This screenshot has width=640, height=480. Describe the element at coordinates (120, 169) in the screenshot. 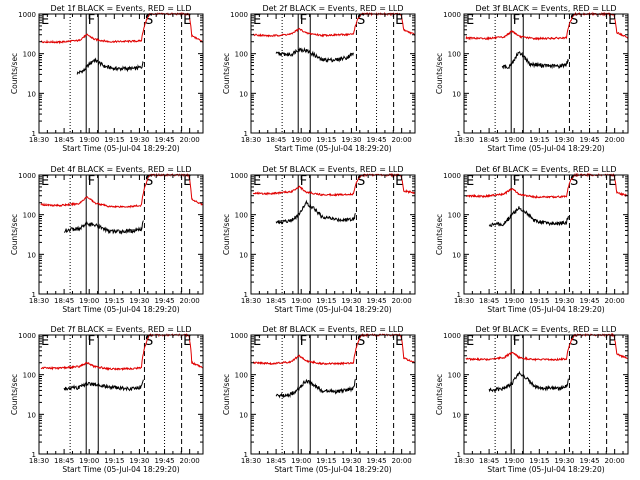

I see `chart-title: Det 4f BLACK = Events, RED = LLD` at that location.